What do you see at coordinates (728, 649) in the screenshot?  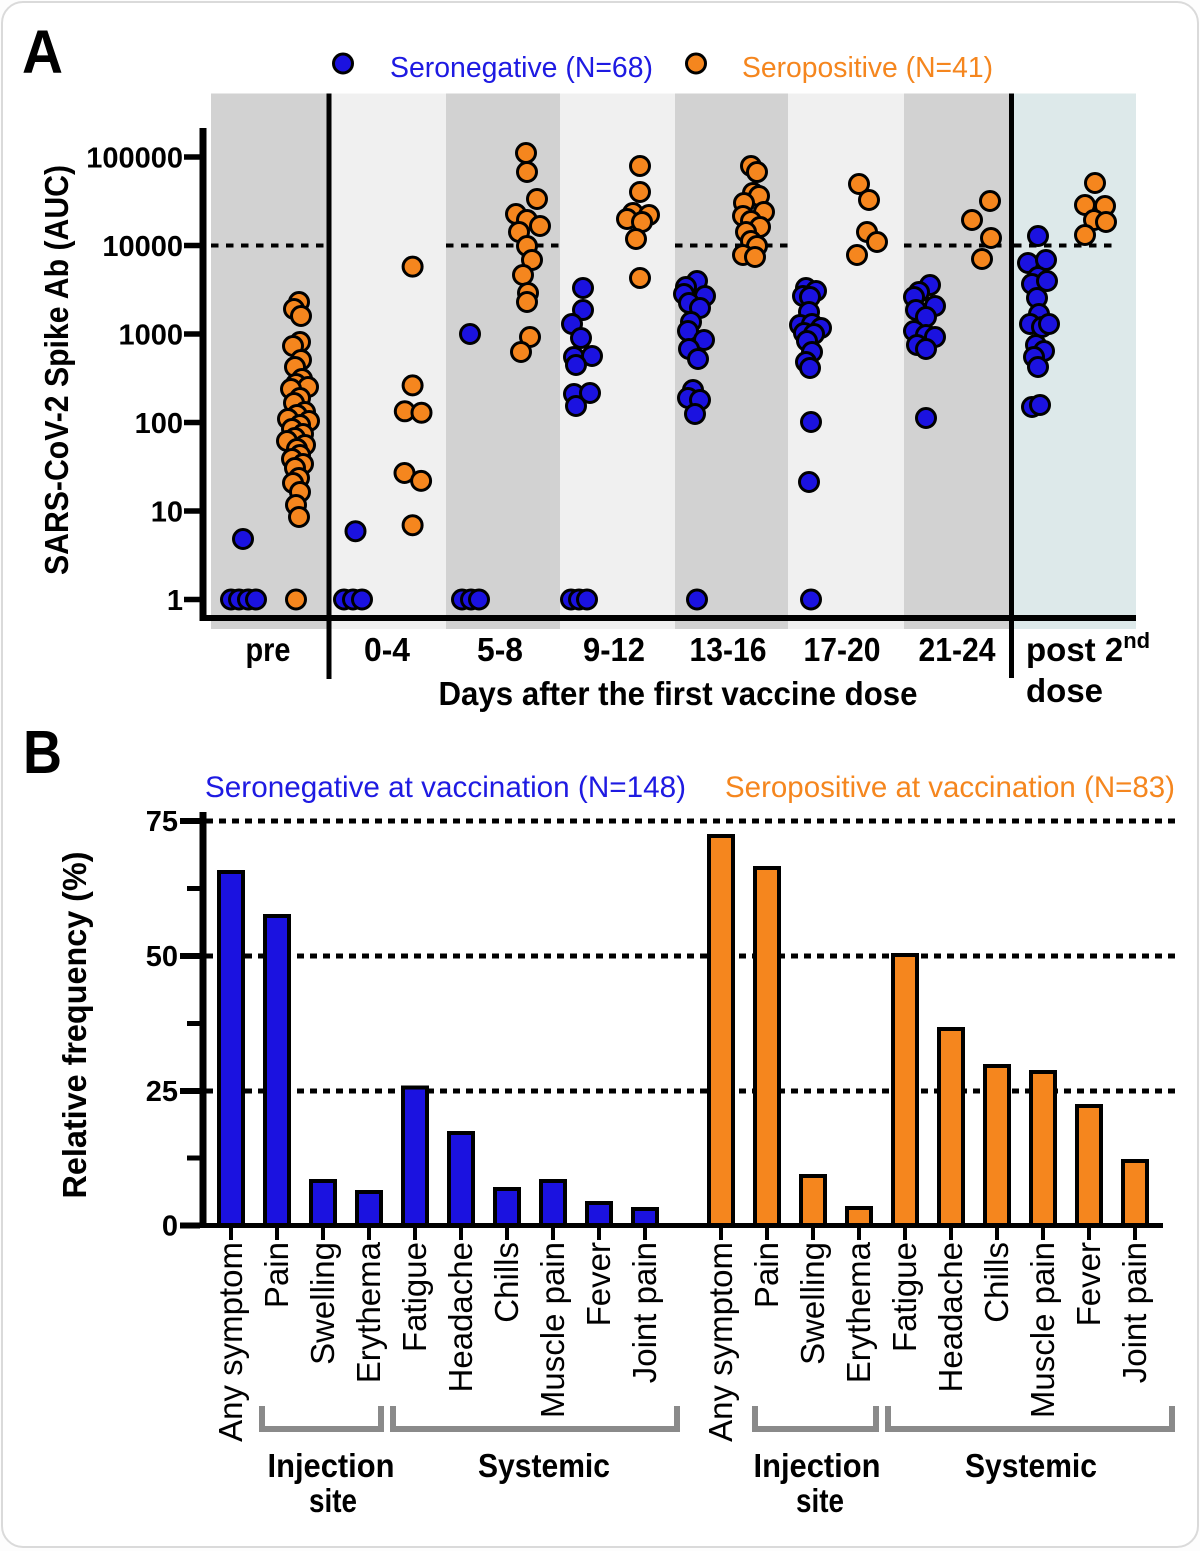 I see `svg-text: 13-16` at bounding box center [728, 649].